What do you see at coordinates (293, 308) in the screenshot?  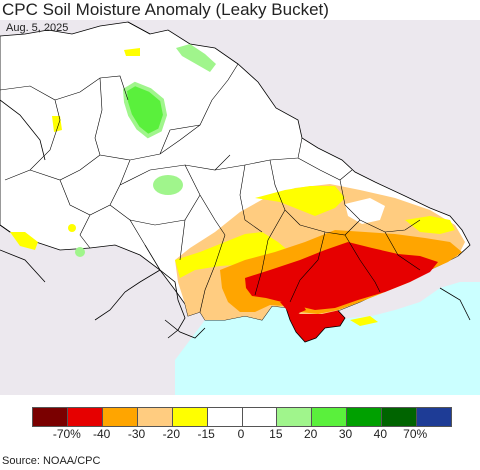 I see `isthmus` at bounding box center [293, 308].